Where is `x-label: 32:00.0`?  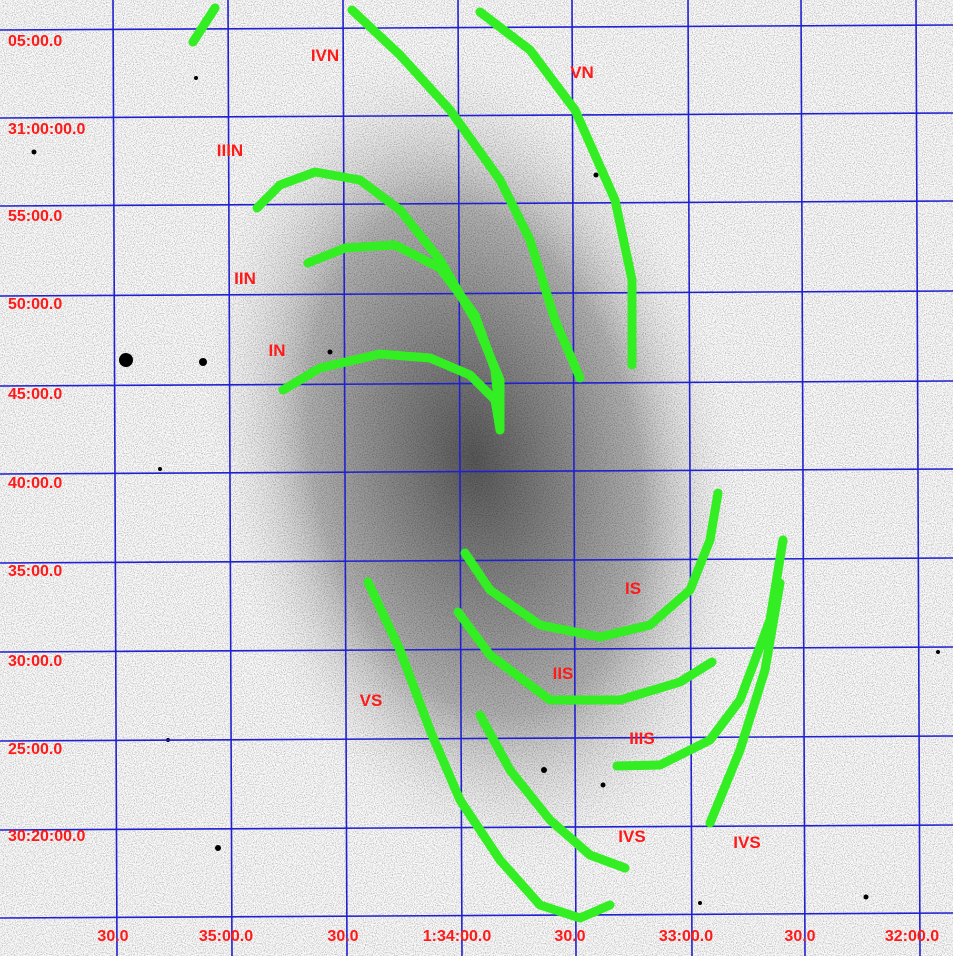 x-label: 32:00.0 is located at coordinates (912, 936).